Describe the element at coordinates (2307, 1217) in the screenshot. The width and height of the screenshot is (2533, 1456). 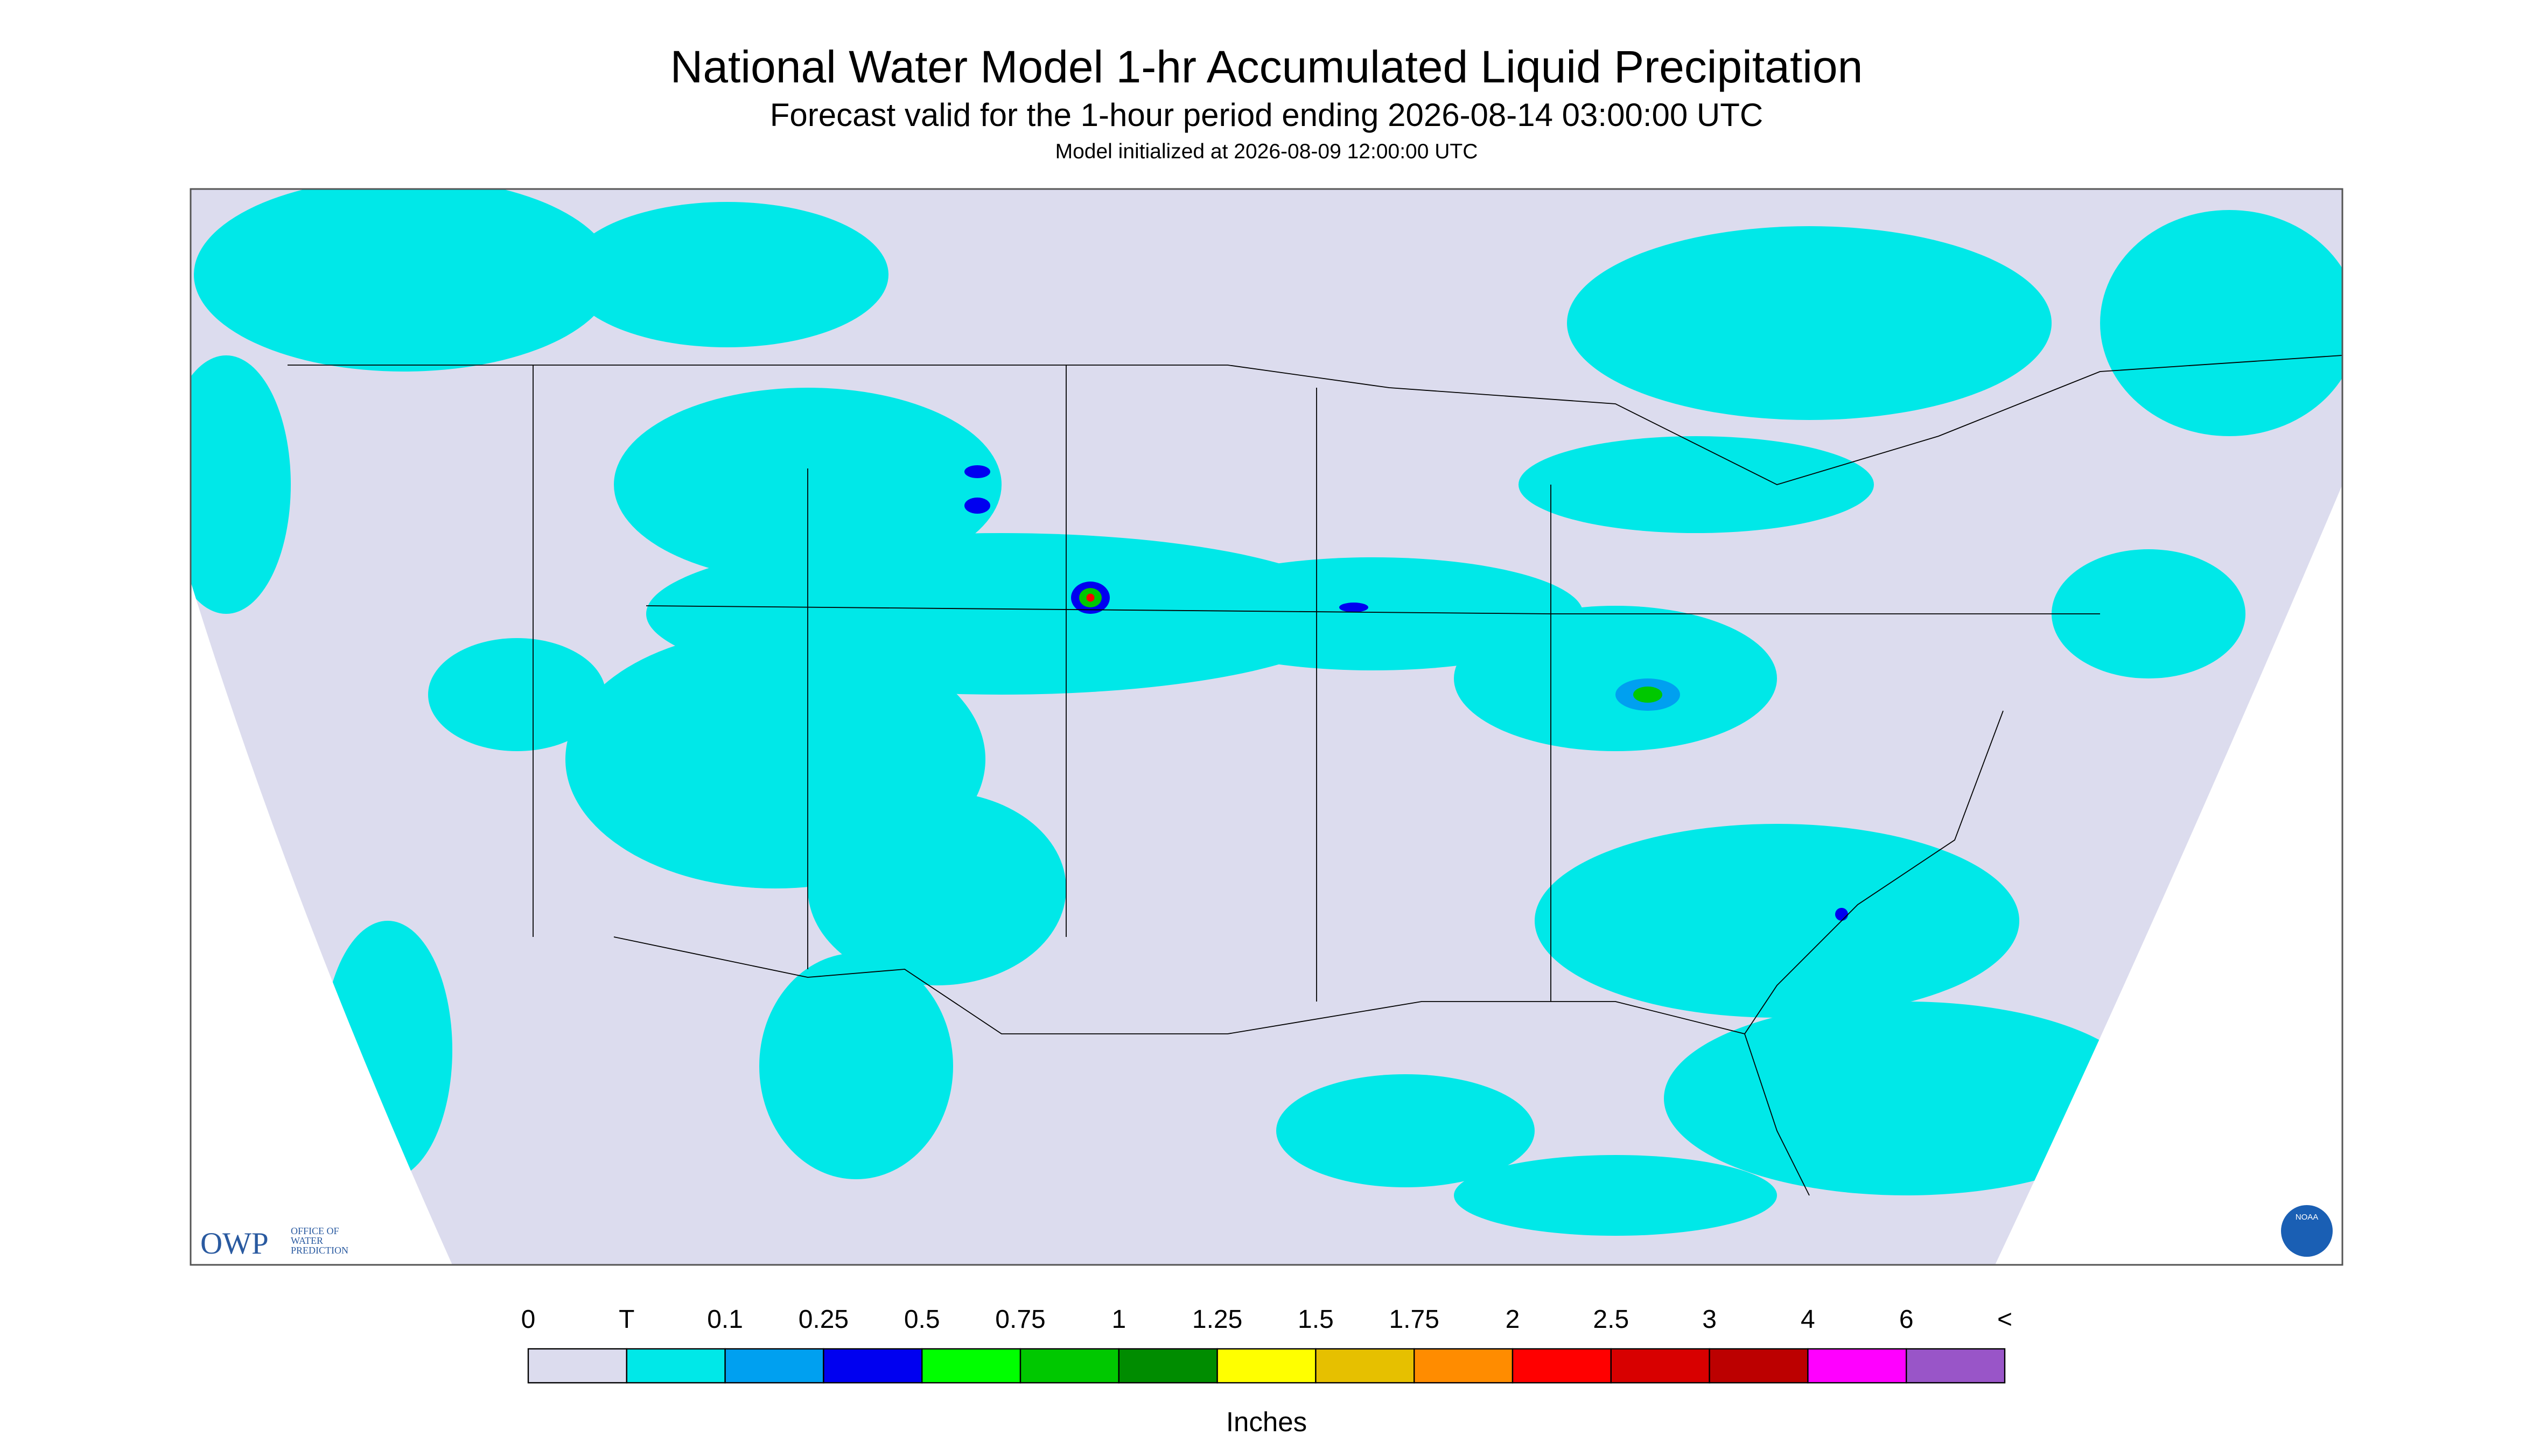
I see `noaa-text: NOAA` at that location.